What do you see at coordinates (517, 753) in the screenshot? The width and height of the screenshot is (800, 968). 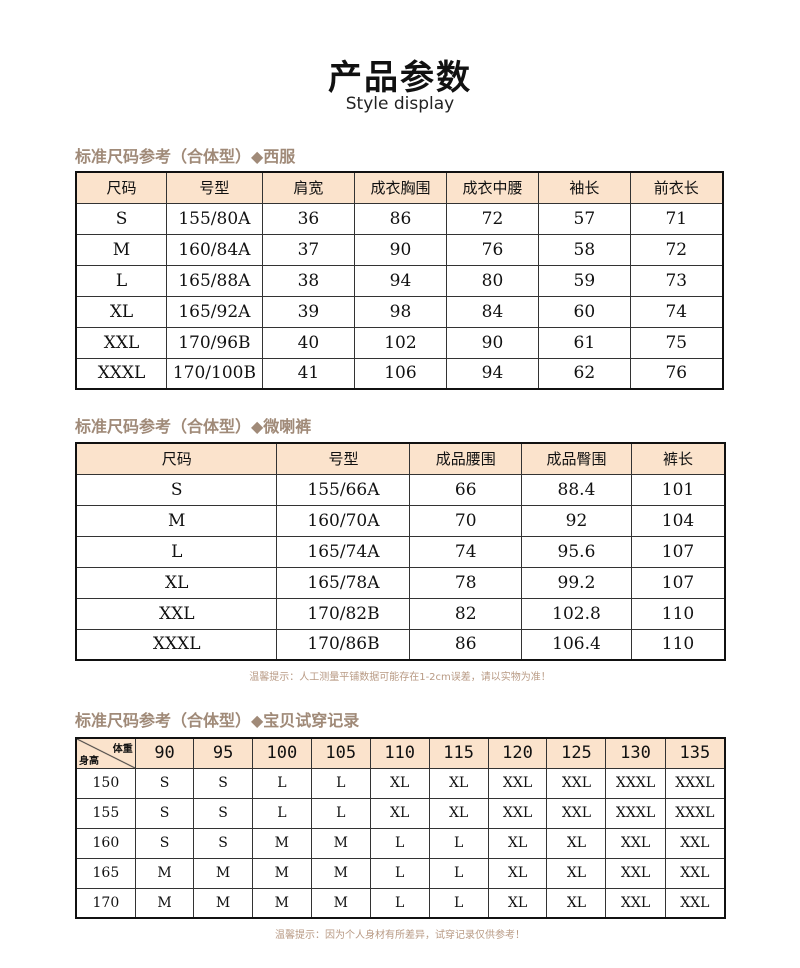 I see `header-cell: 120` at bounding box center [517, 753].